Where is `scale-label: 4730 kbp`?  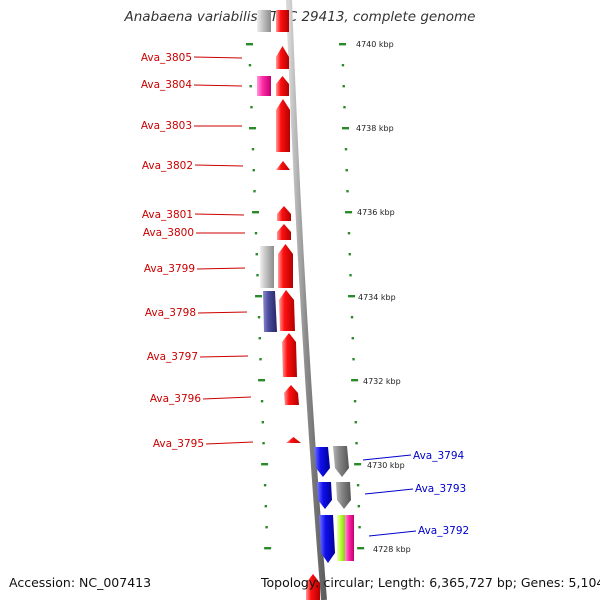
scale-label: 4730 kbp is located at coordinates (386, 465).